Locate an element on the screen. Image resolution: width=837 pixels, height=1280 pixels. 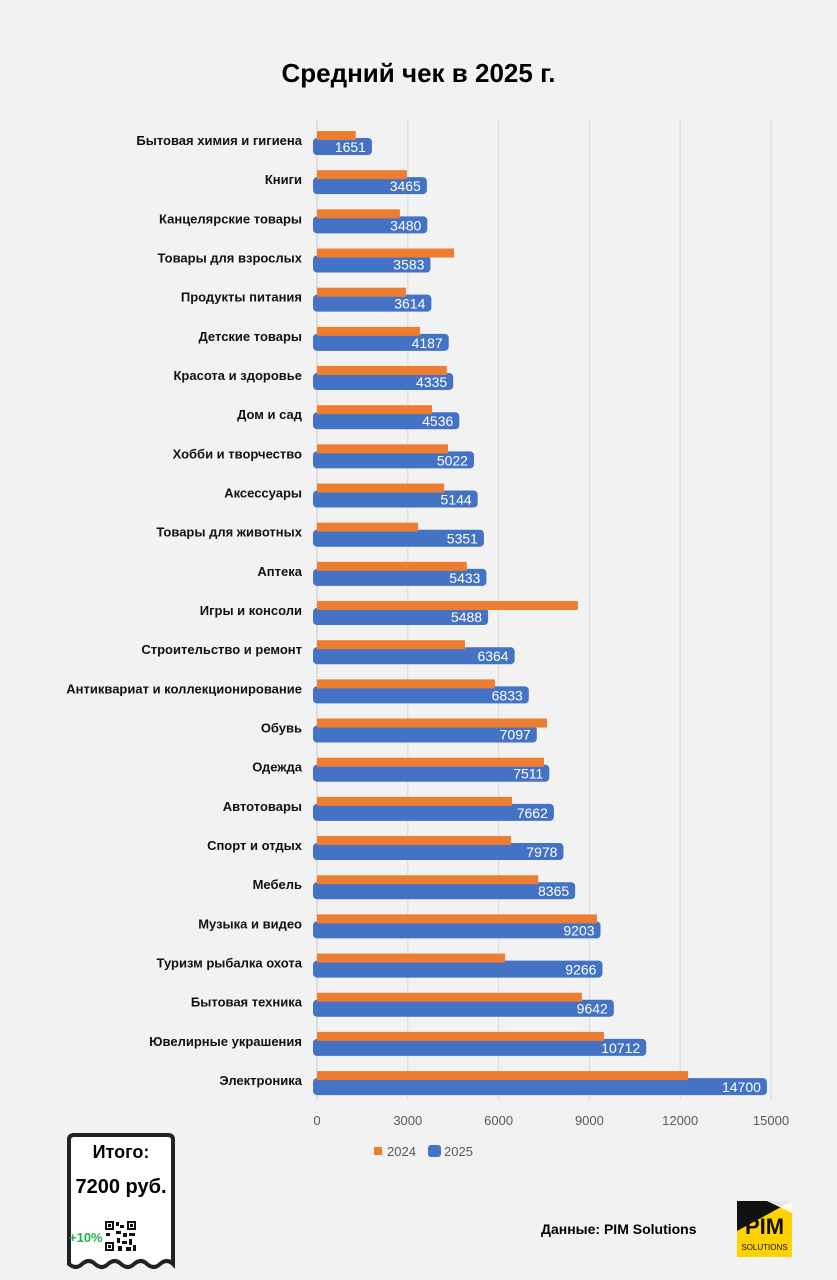
legend-swatch-2024 is located at coordinates (378, 1151).